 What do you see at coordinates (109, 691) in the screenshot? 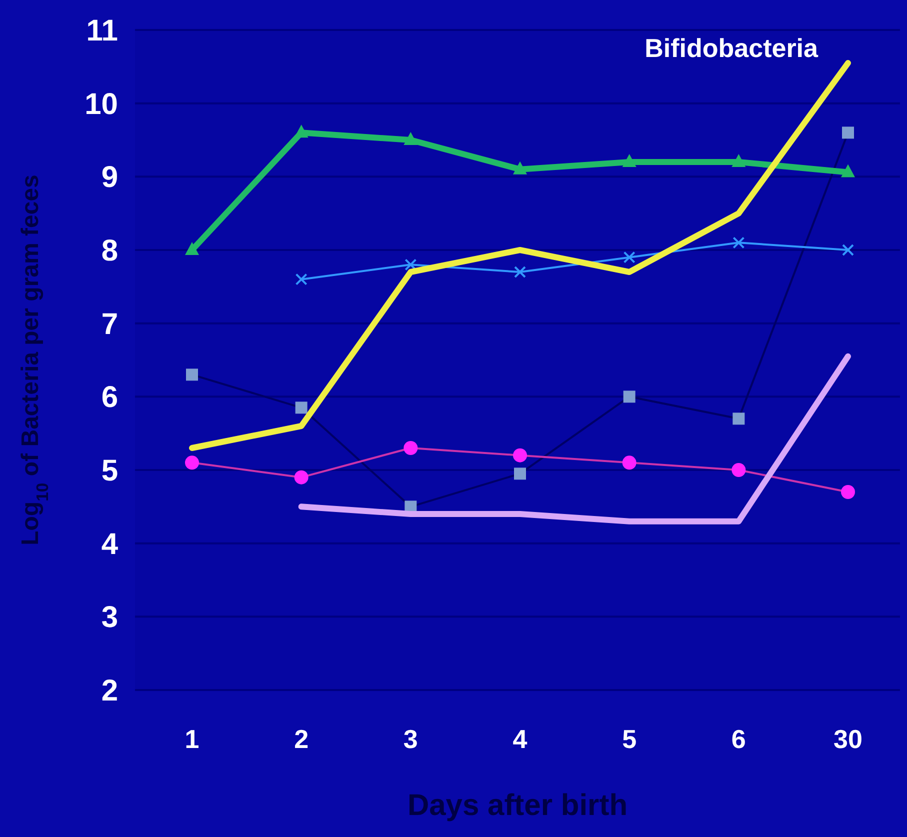
I see `y-tick-label: 2` at bounding box center [109, 691].